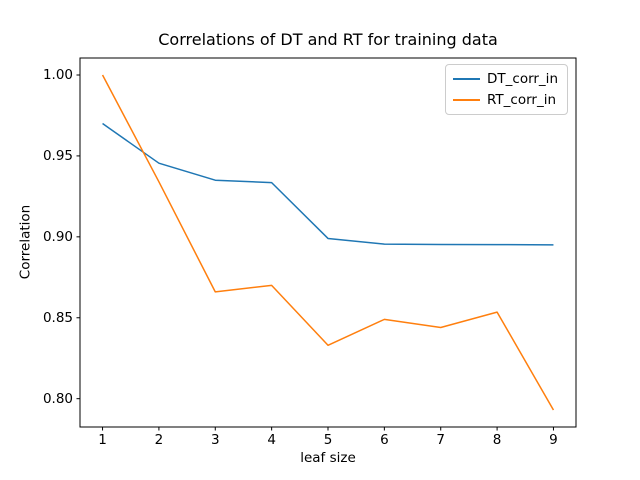  Describe the element at coordinates (57, 236) in the screenshot. I see `y-tick-label: 0.90` at that location.